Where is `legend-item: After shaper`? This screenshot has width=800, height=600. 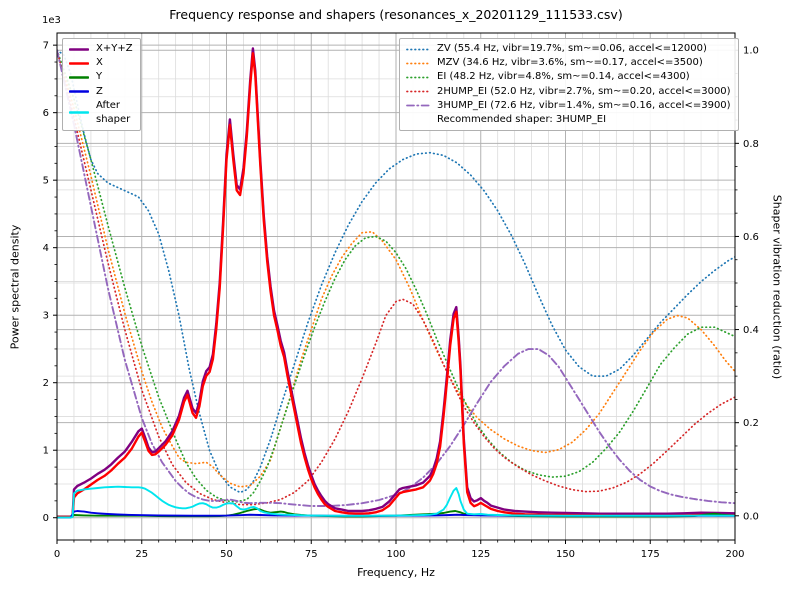 legend-item: After shaper is located at coordinates (101, 113).